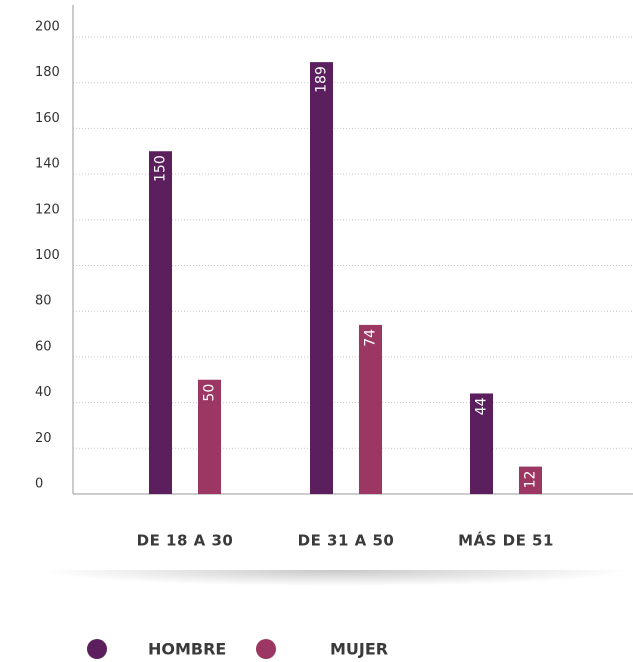  Describe the element at coordinates (185, 541) in the screenshot. I see `x-tick-label: DE 18 A 30` at that location.